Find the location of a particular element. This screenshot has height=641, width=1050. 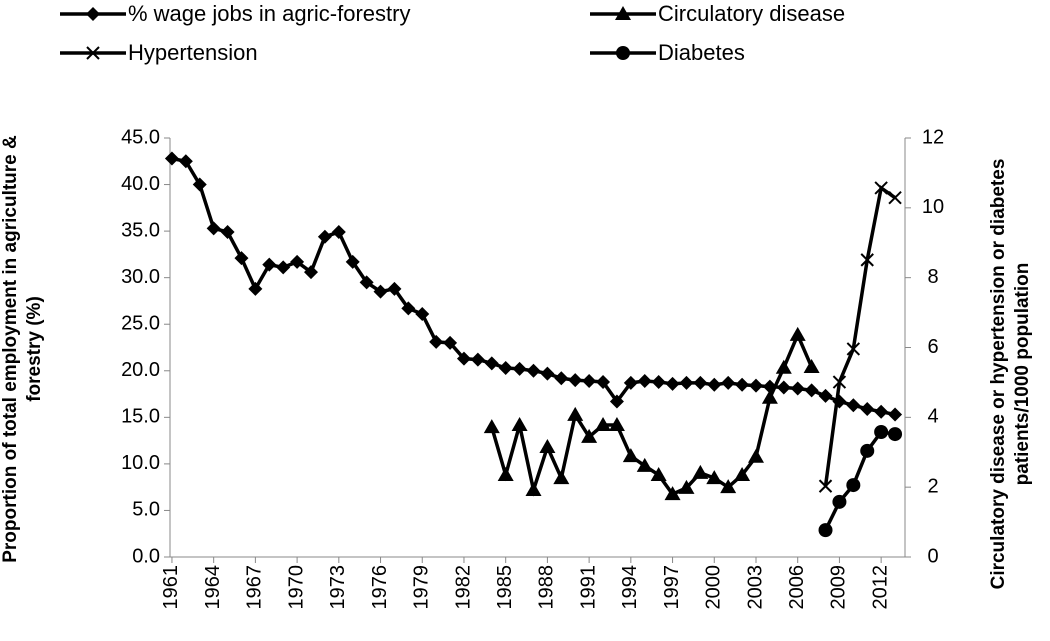

y2-tick-label: 12 is located at coordinates (933, 137).